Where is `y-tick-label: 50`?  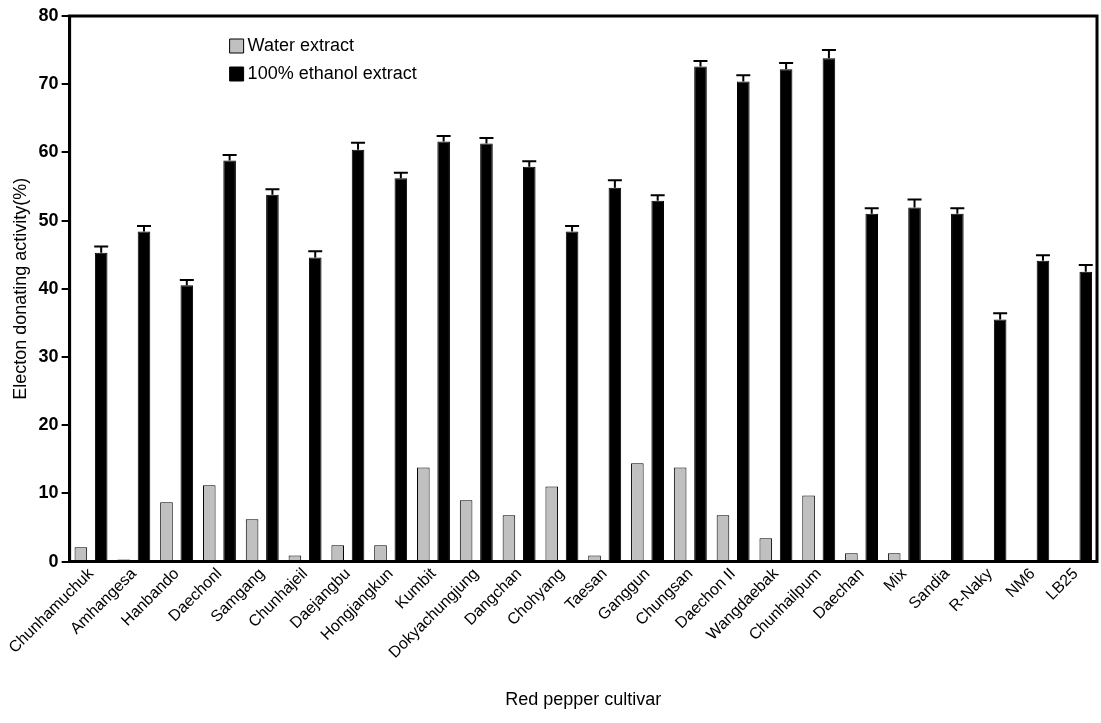 y-tick-label: 50 is located at coordinates (48, 219).